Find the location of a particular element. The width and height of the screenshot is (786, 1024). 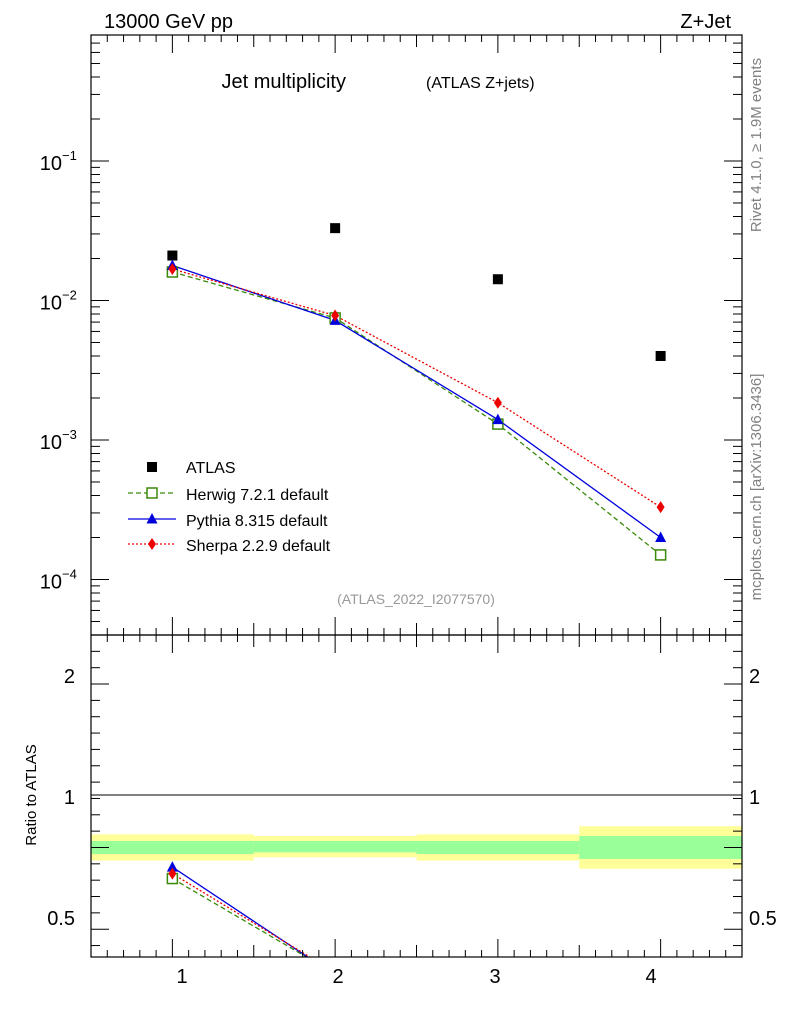

legend-marker-sherpa is located at coordinates (152, 544).